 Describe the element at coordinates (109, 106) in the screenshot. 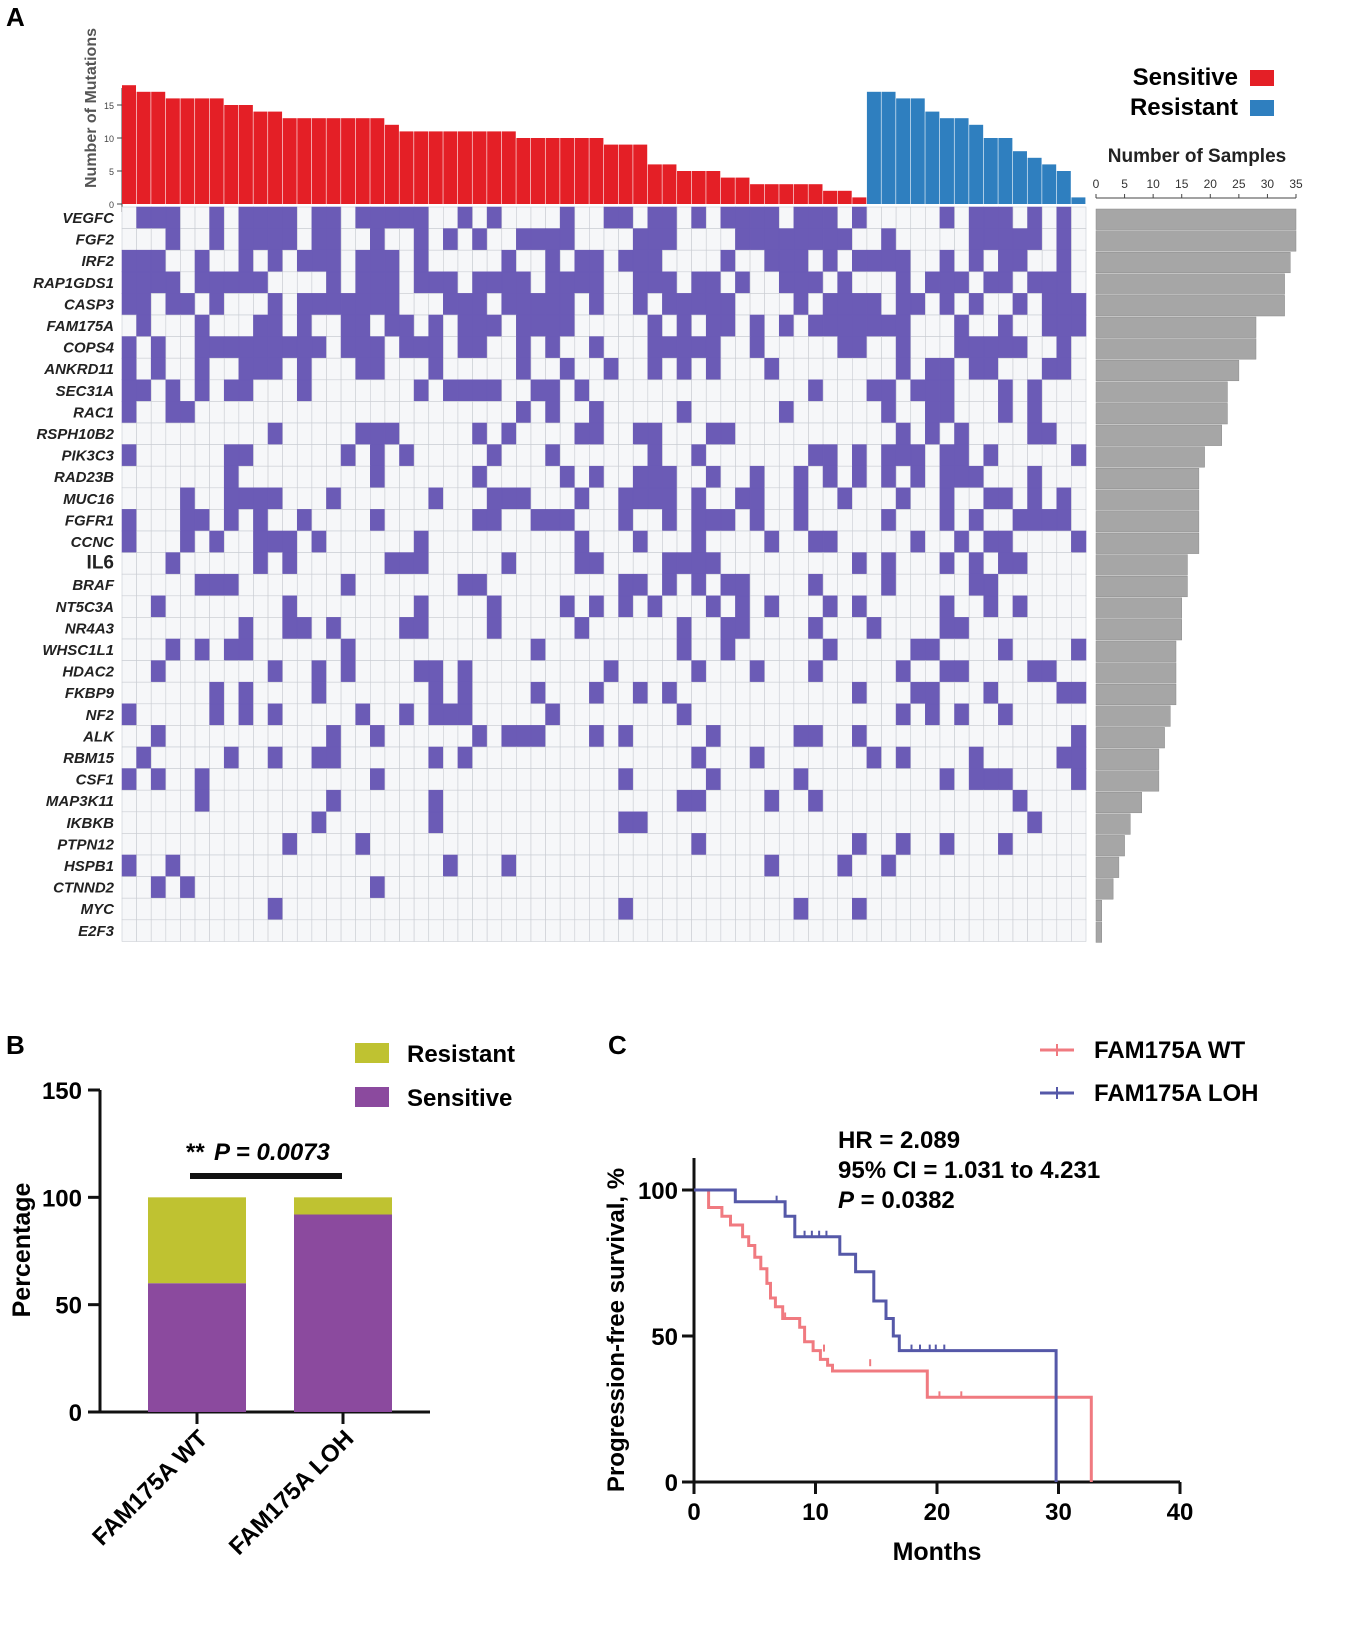

I see `top-y-tick-label: 15` at that location.